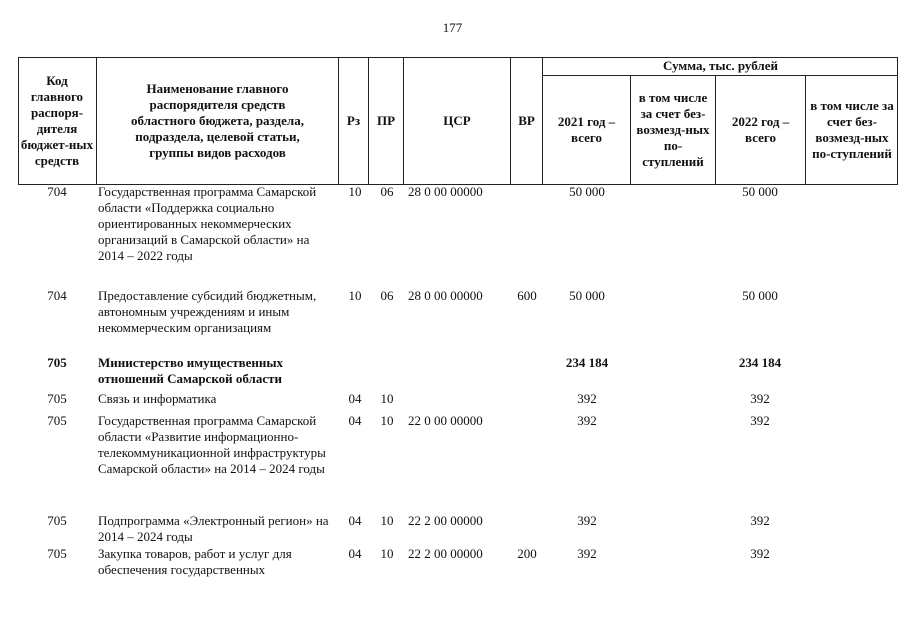  I want to click on header-vr: ВР, so click(526, 121).